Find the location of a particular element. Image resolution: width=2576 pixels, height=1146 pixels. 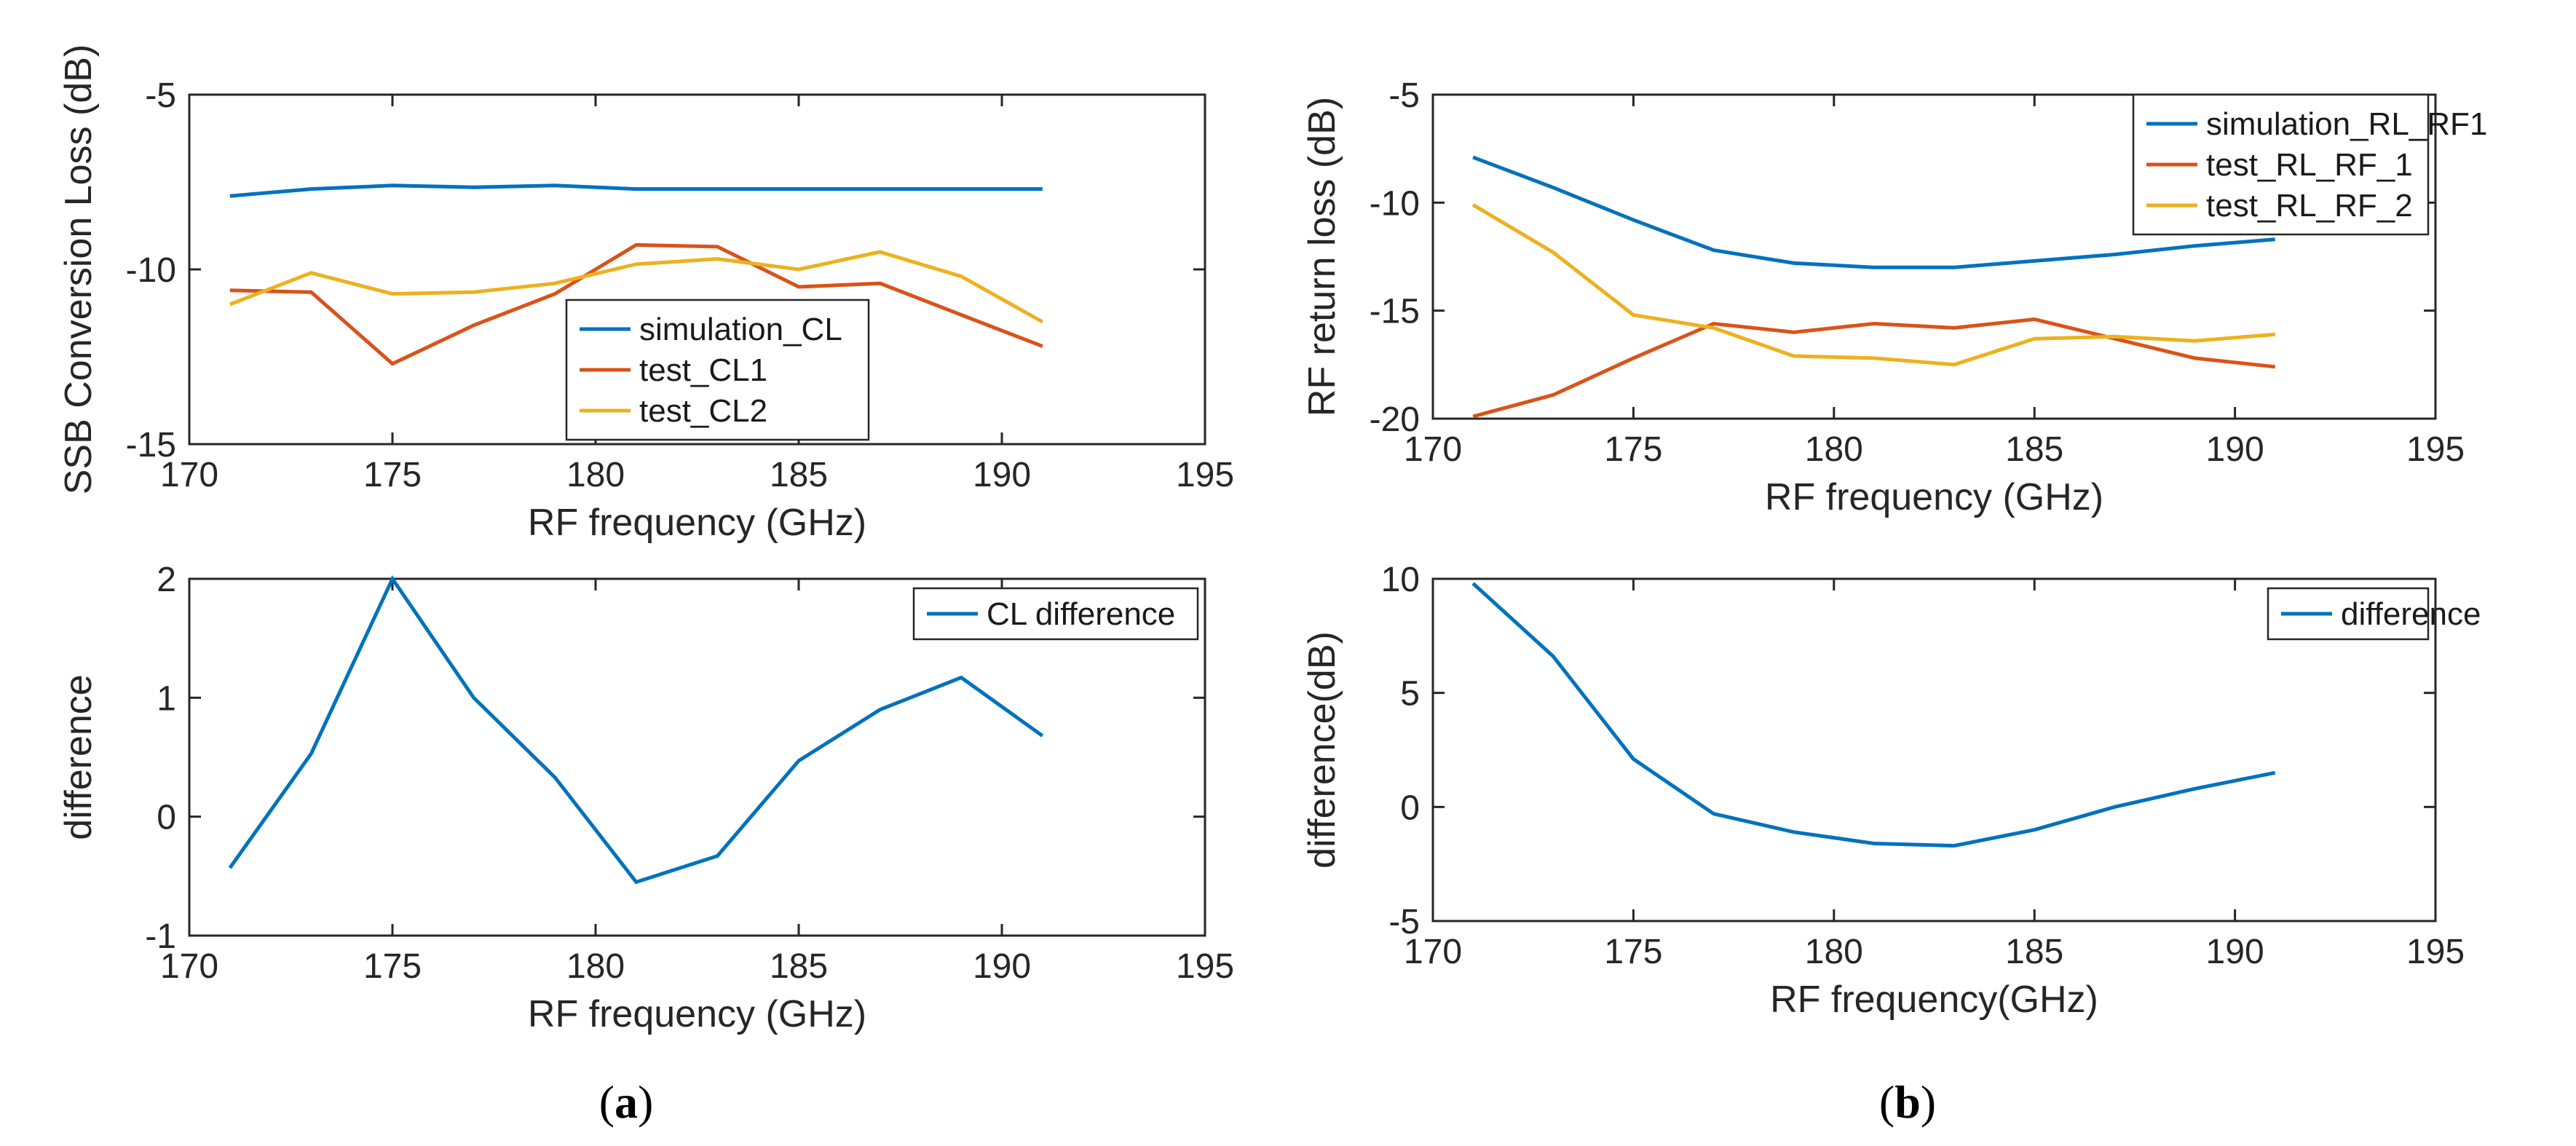

legend-entry: simulation_CL is located at coordinates (741, 329).